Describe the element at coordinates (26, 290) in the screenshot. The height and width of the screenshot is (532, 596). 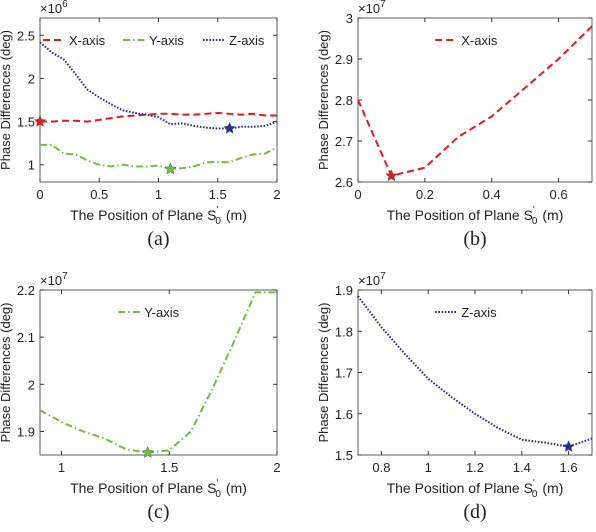
I see `y-tick-label: 2.2` at that location.